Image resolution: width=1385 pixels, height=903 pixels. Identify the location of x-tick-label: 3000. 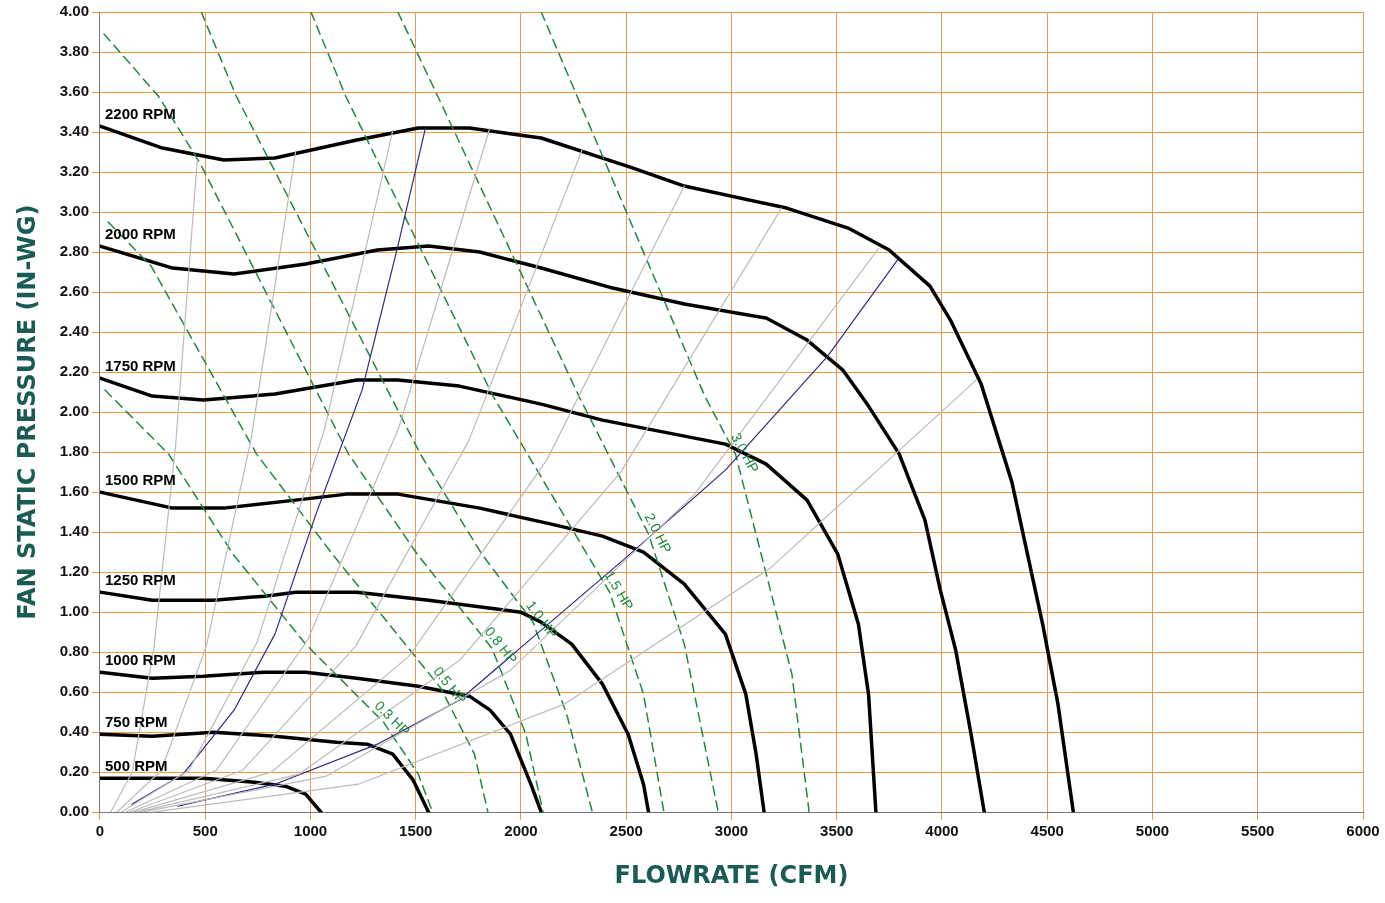
(731, 831).